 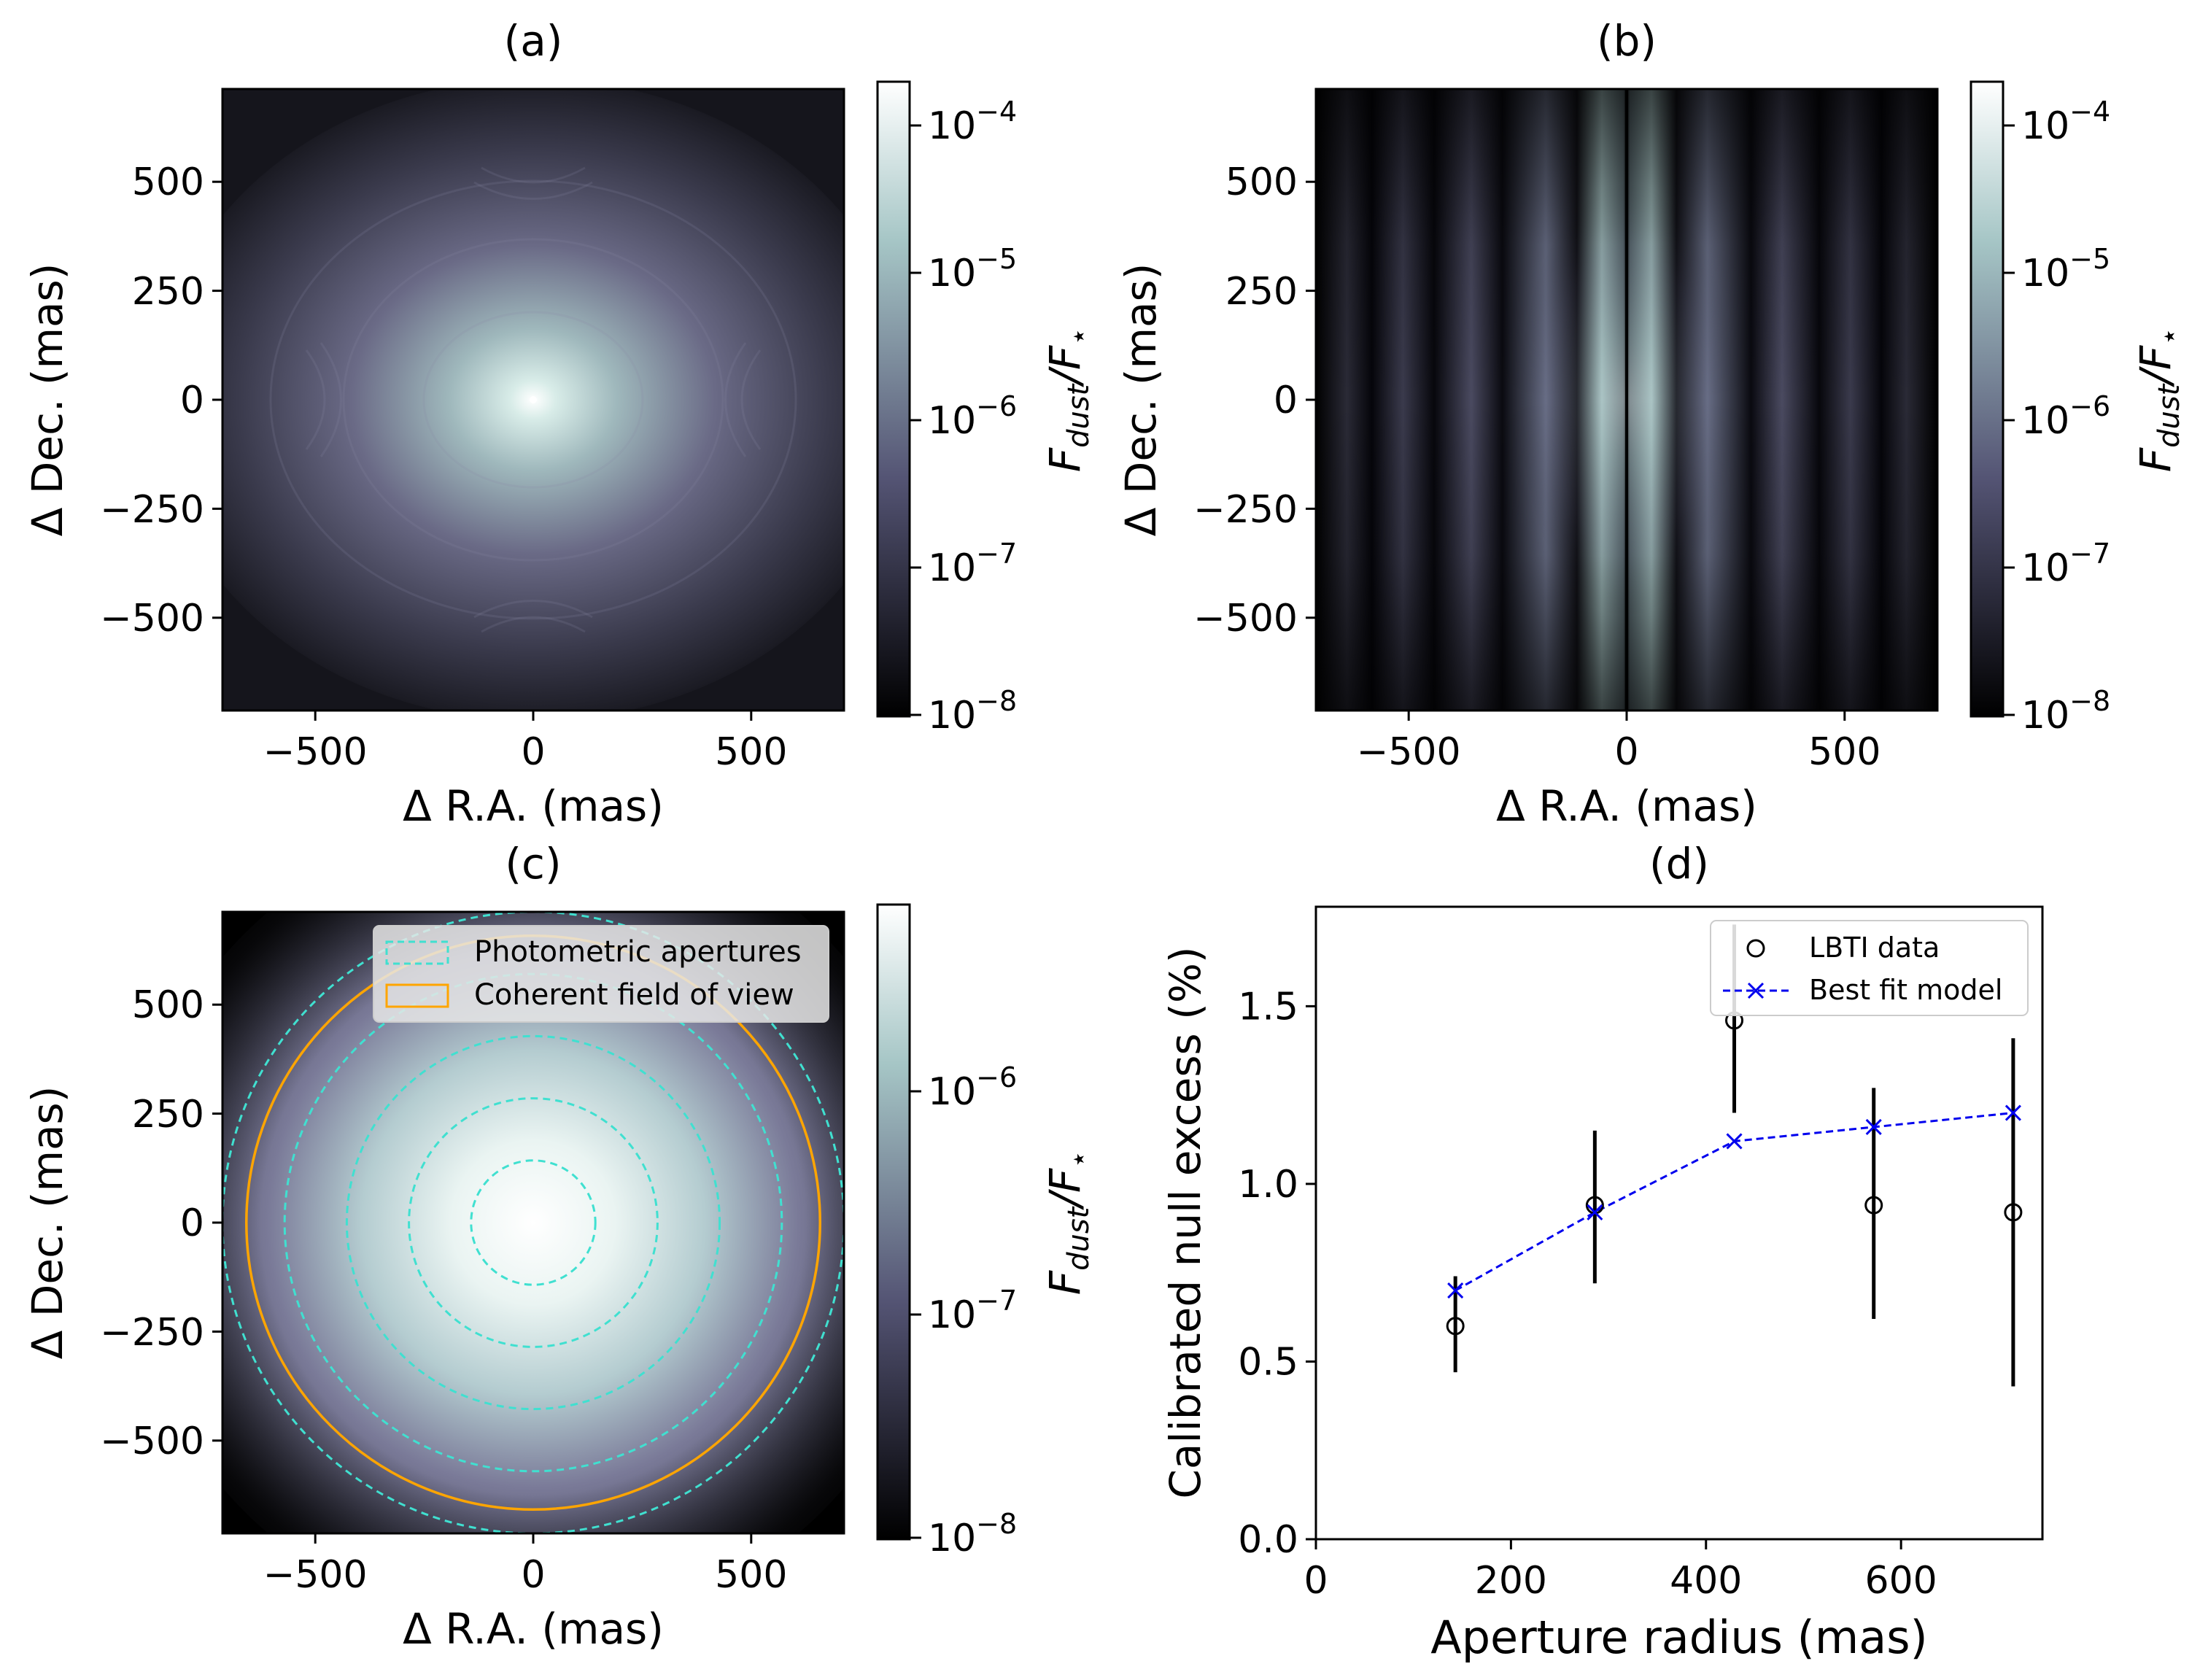 I want to click on panel-a-xticks, so click(x=533, y=716).